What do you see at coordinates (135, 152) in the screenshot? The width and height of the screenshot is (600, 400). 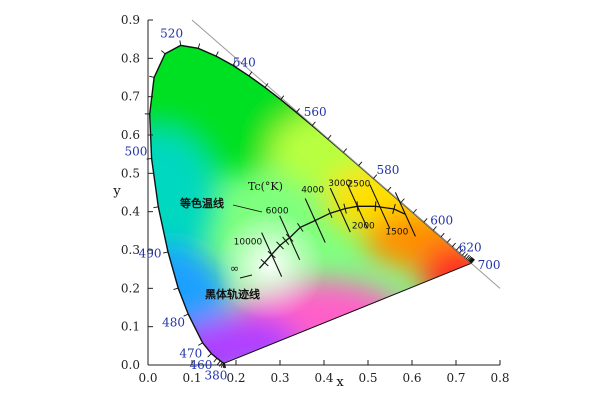 I see `wavelength-label: 500` at bounding box center [135, 152].